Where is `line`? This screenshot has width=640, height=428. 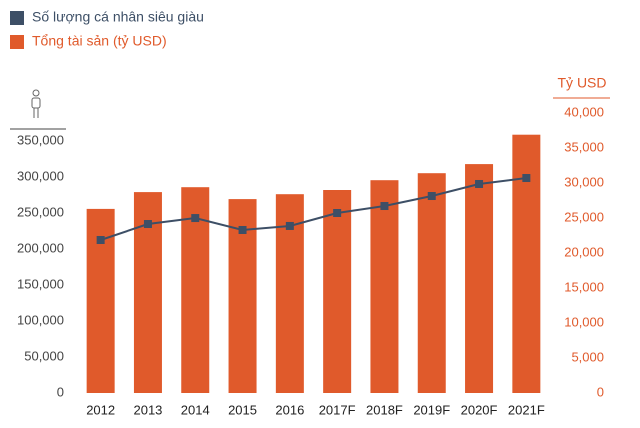 line is located at coordinates (313, 209).